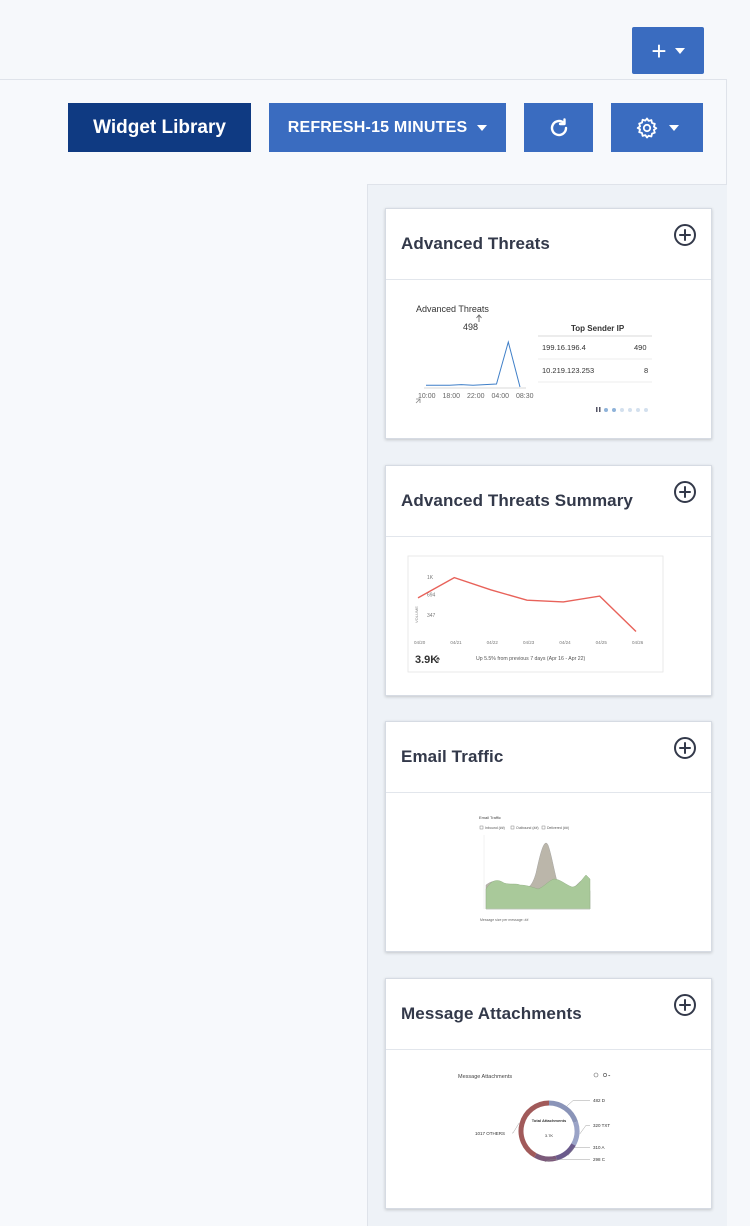 This screenshot has height=1226, width=750. What do you see at coordinates (517, 500) in the screenshot?
I see `widget-title: Advanced Threats Summary` at bounding box center [517, 500].